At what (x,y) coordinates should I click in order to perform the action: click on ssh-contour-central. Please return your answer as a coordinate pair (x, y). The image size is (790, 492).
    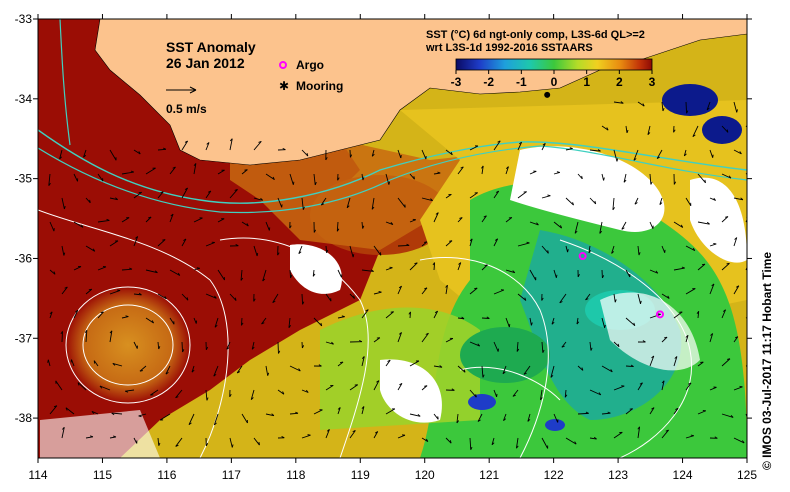
    Looking at the image, I should click on (484, 357).